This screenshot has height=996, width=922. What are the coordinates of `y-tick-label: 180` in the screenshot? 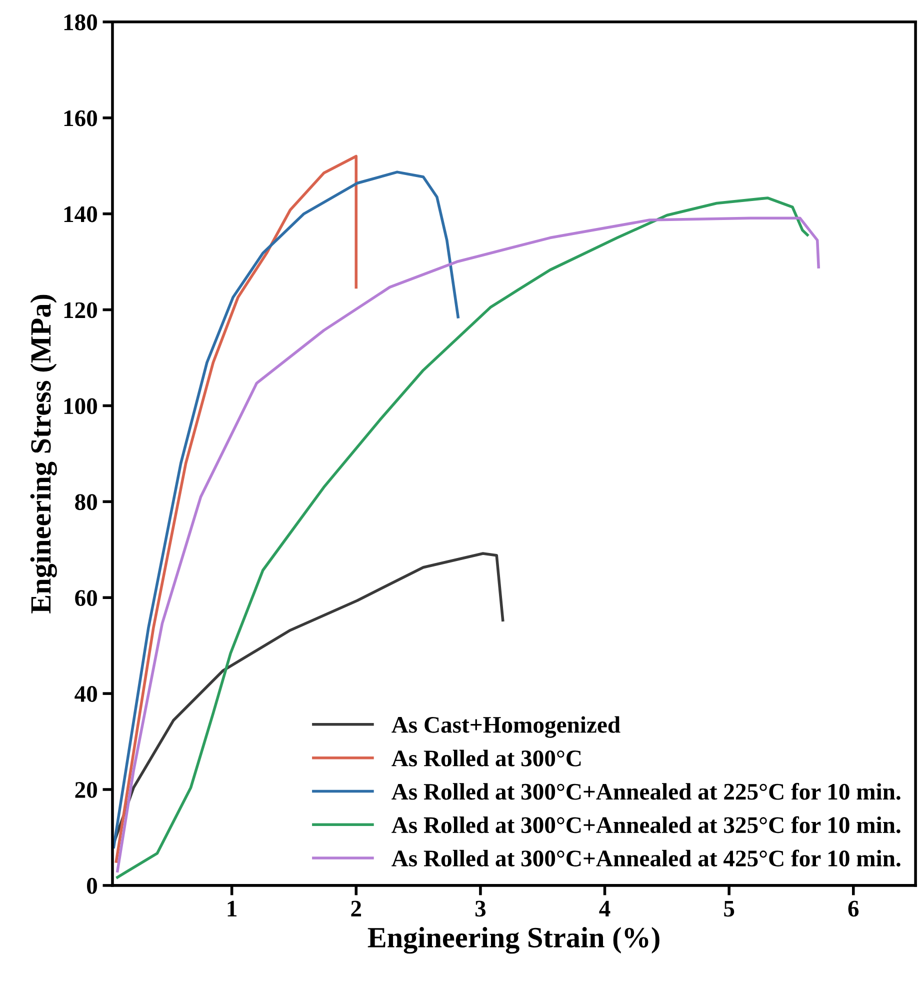 It's located at (80, 22).